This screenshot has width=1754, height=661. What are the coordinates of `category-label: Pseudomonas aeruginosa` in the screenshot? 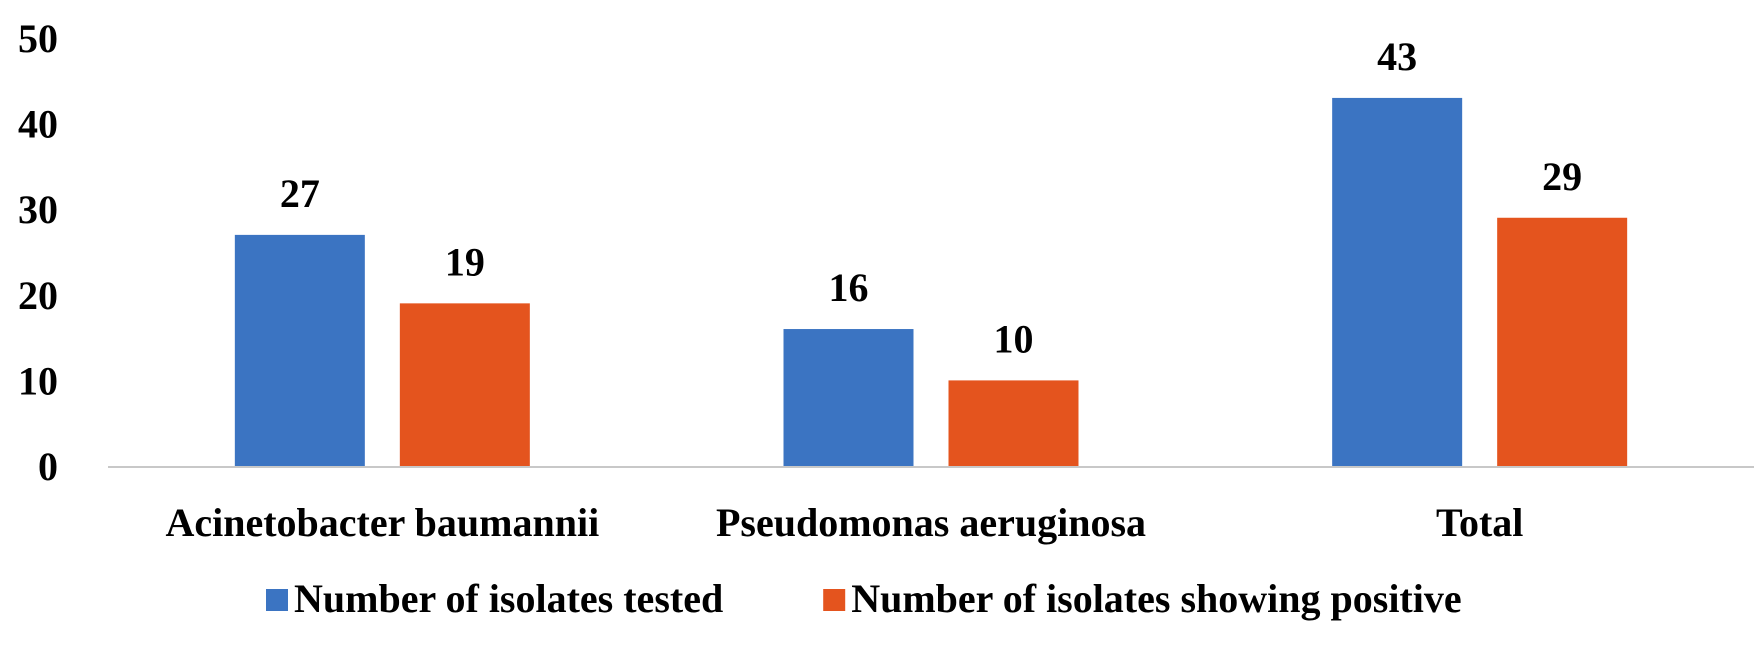 It's located at (931, 522).